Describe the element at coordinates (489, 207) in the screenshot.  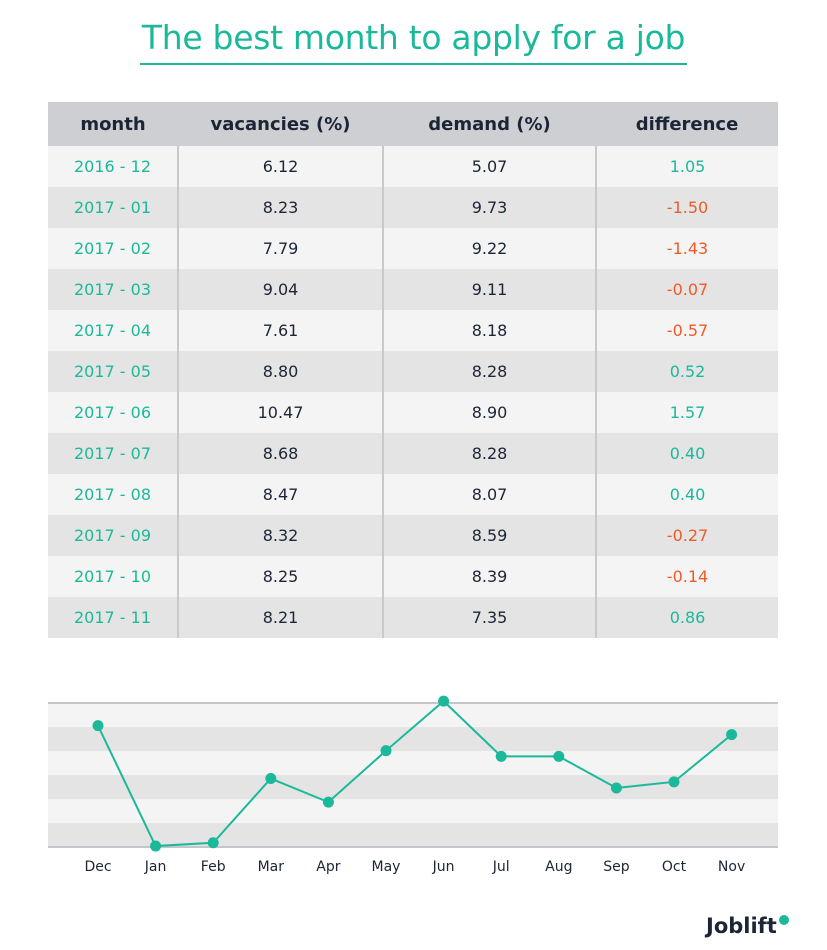
I see `demand-cell: 9.73` at that location.